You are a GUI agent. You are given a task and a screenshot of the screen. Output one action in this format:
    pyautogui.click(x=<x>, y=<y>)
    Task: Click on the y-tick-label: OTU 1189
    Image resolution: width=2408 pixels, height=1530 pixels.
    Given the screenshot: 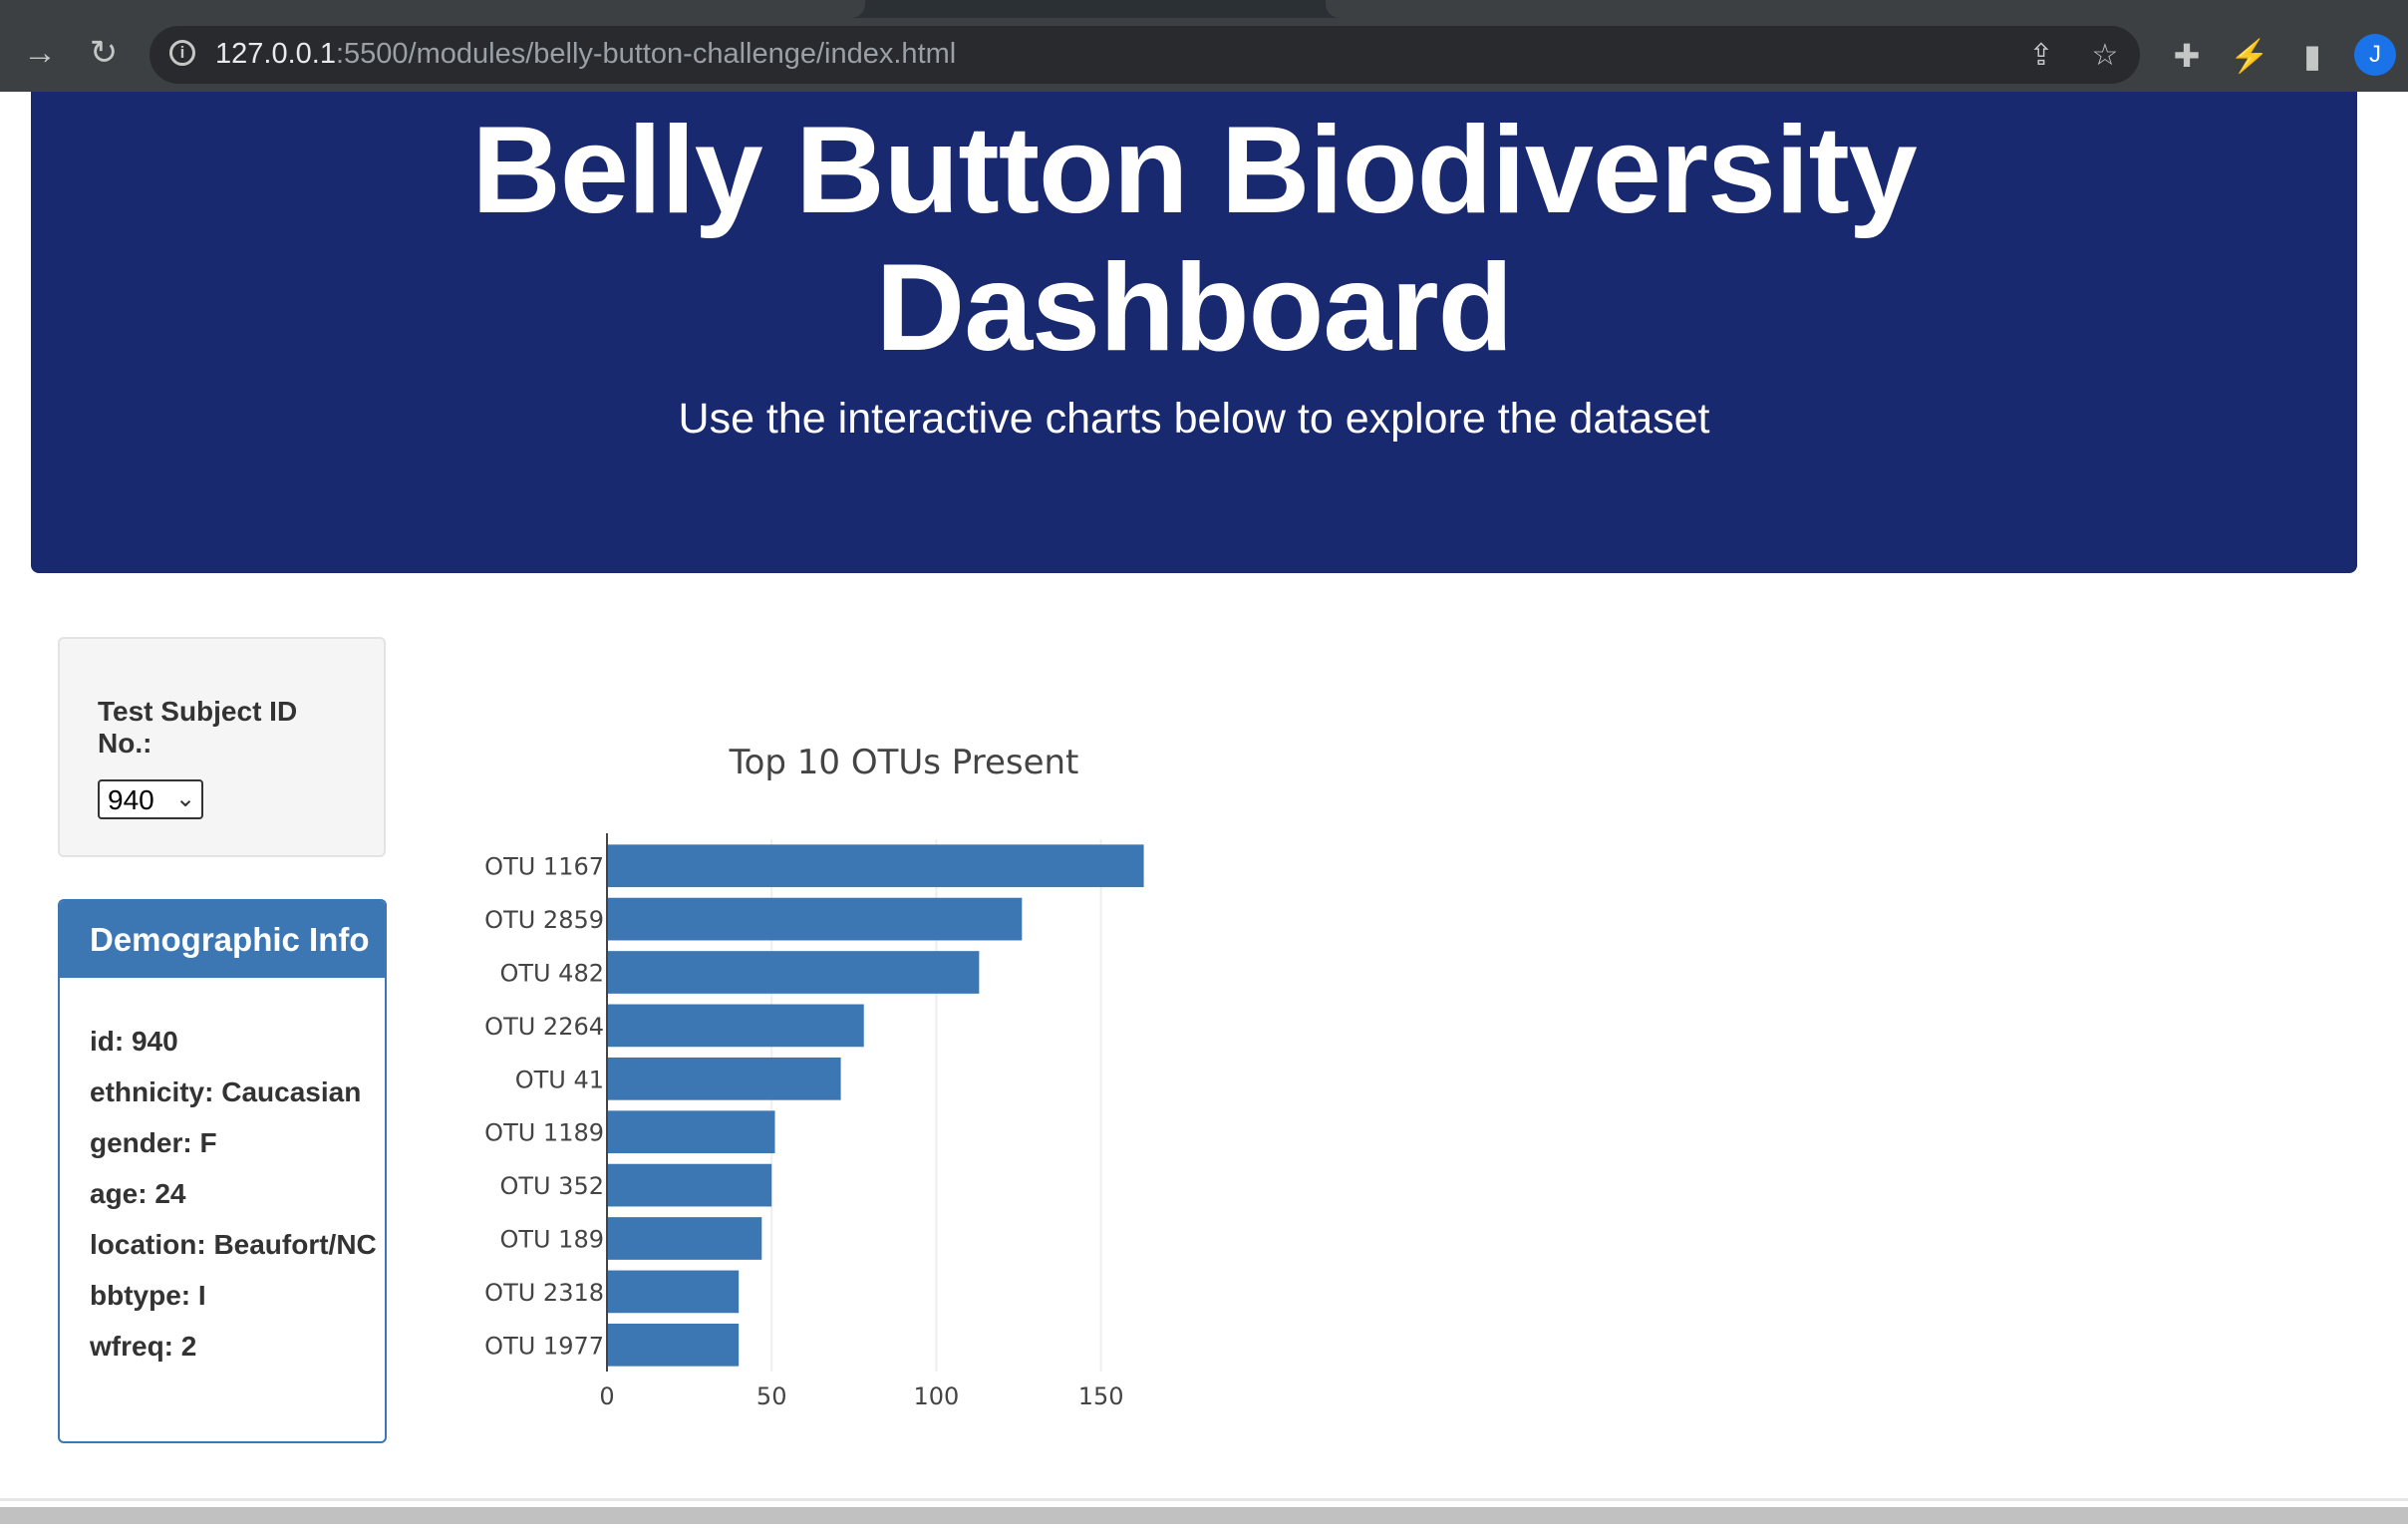 What is the action you would take?
    pyautogui.click(x=544, y=1133)
    